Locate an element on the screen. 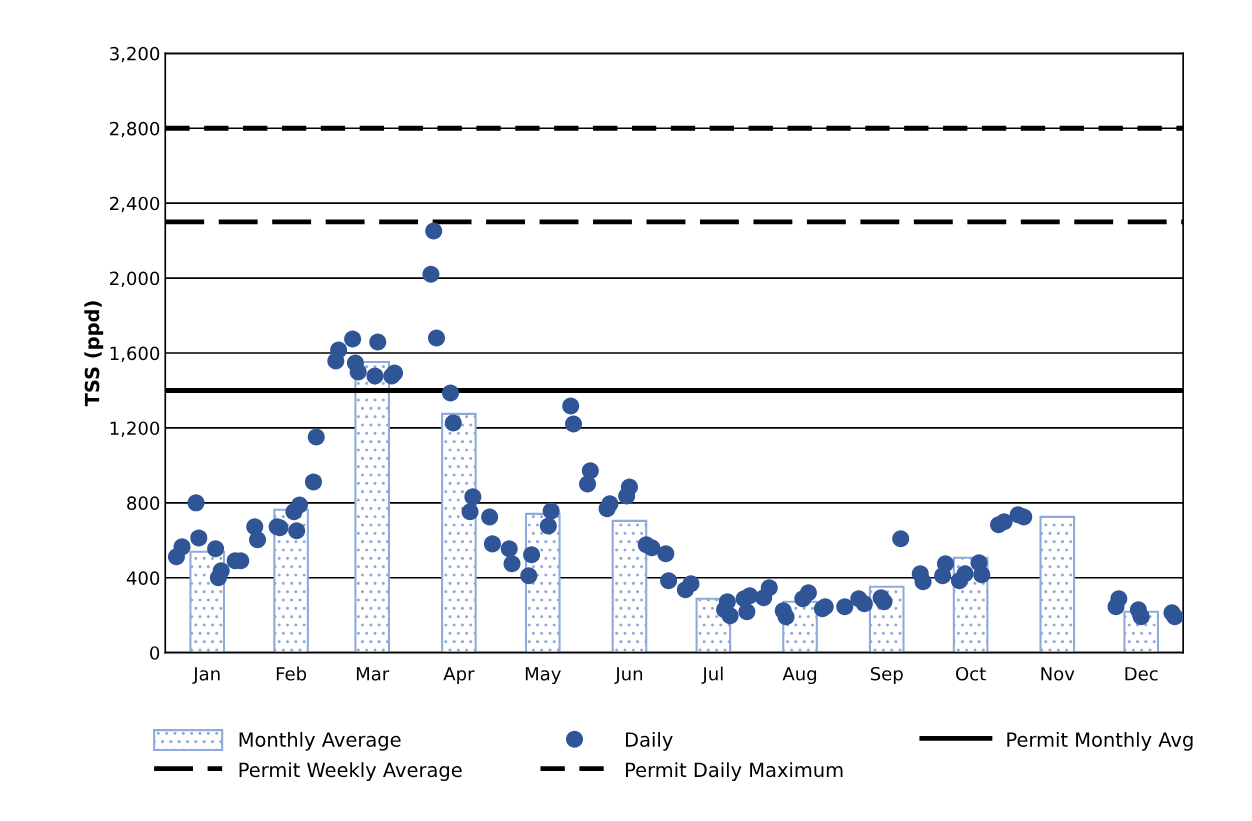 The height and width of the screenshot is (821, 1252). x-tick-label: Dec is located at coordinates (1141, 674).